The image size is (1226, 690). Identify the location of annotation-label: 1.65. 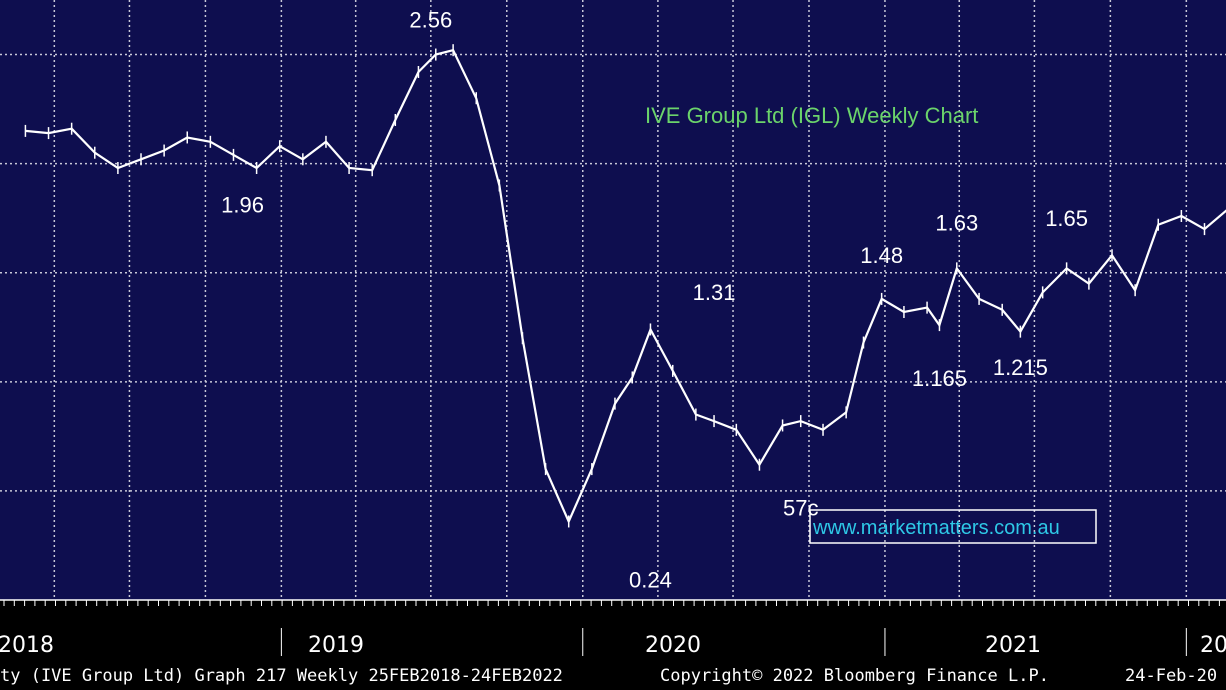
(1066, 218).